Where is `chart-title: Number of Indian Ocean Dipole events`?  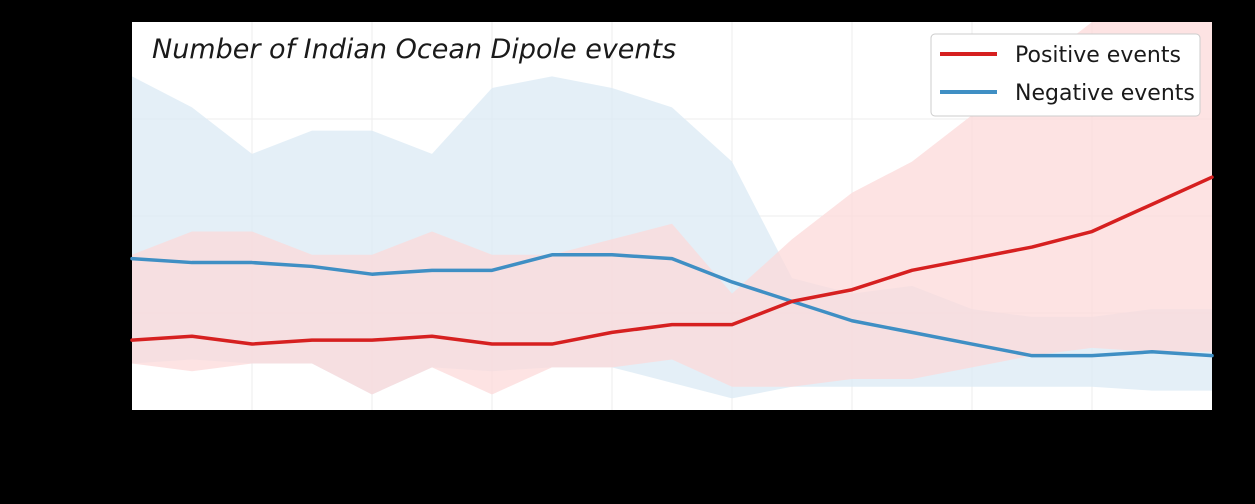 chart-title: Number of Indian Ocean Dipole events is located at coordinates (414, 49).